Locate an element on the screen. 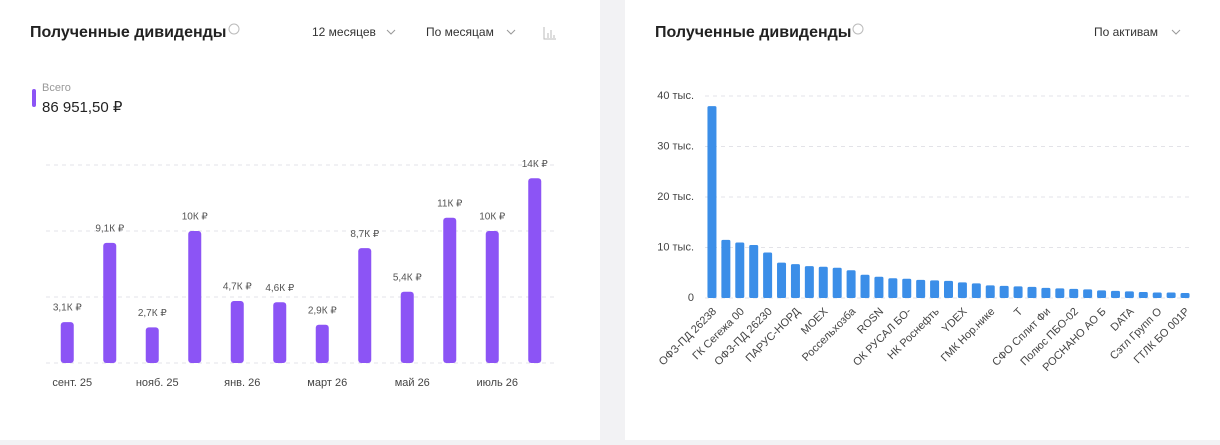 The height and width of the screenshot is (445, 1220). legend-label: Всего is located at coordinates (56, 88).